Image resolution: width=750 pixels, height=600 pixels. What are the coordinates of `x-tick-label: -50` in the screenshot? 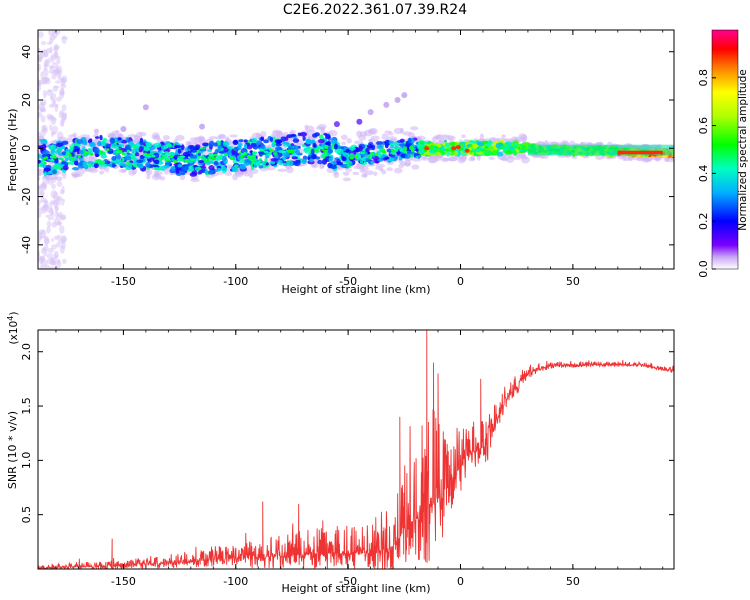 It's located at (348, 281).